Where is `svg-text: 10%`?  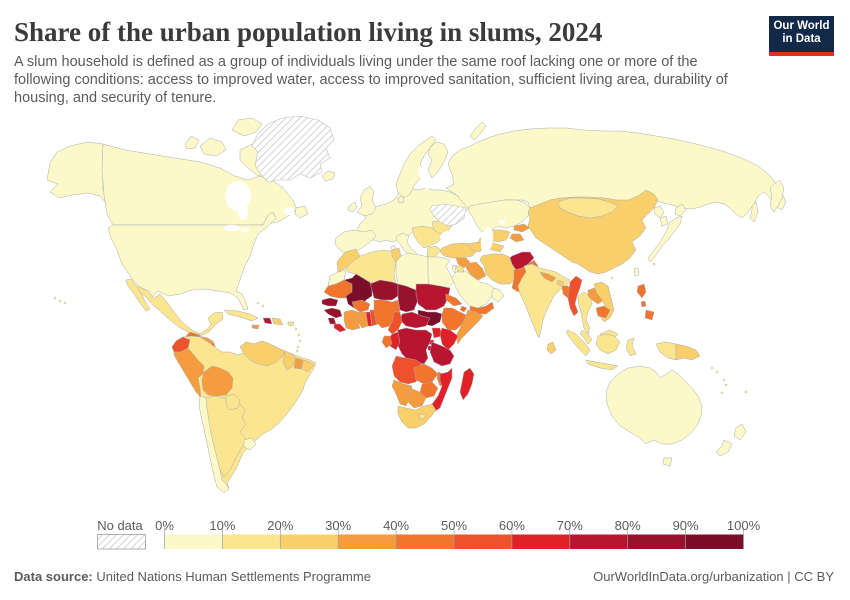
svg-text: 10% is located at coordinates (222, 525).